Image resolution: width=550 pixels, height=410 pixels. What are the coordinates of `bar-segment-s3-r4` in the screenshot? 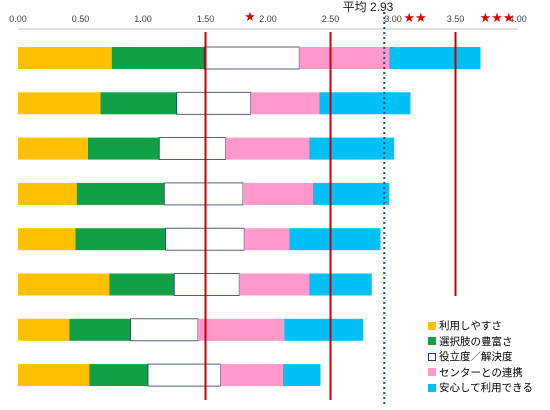 It's located at (267, 239).